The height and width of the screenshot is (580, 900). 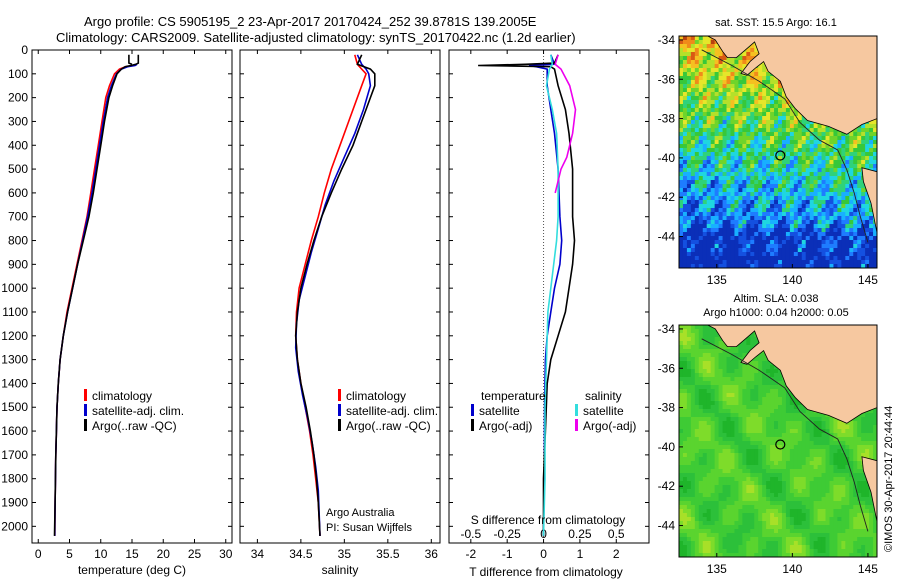 What do you see at coordinates (164, 554) in the screenshot?
I see `x-tick-label: 20` at bounding box center [164, 554].